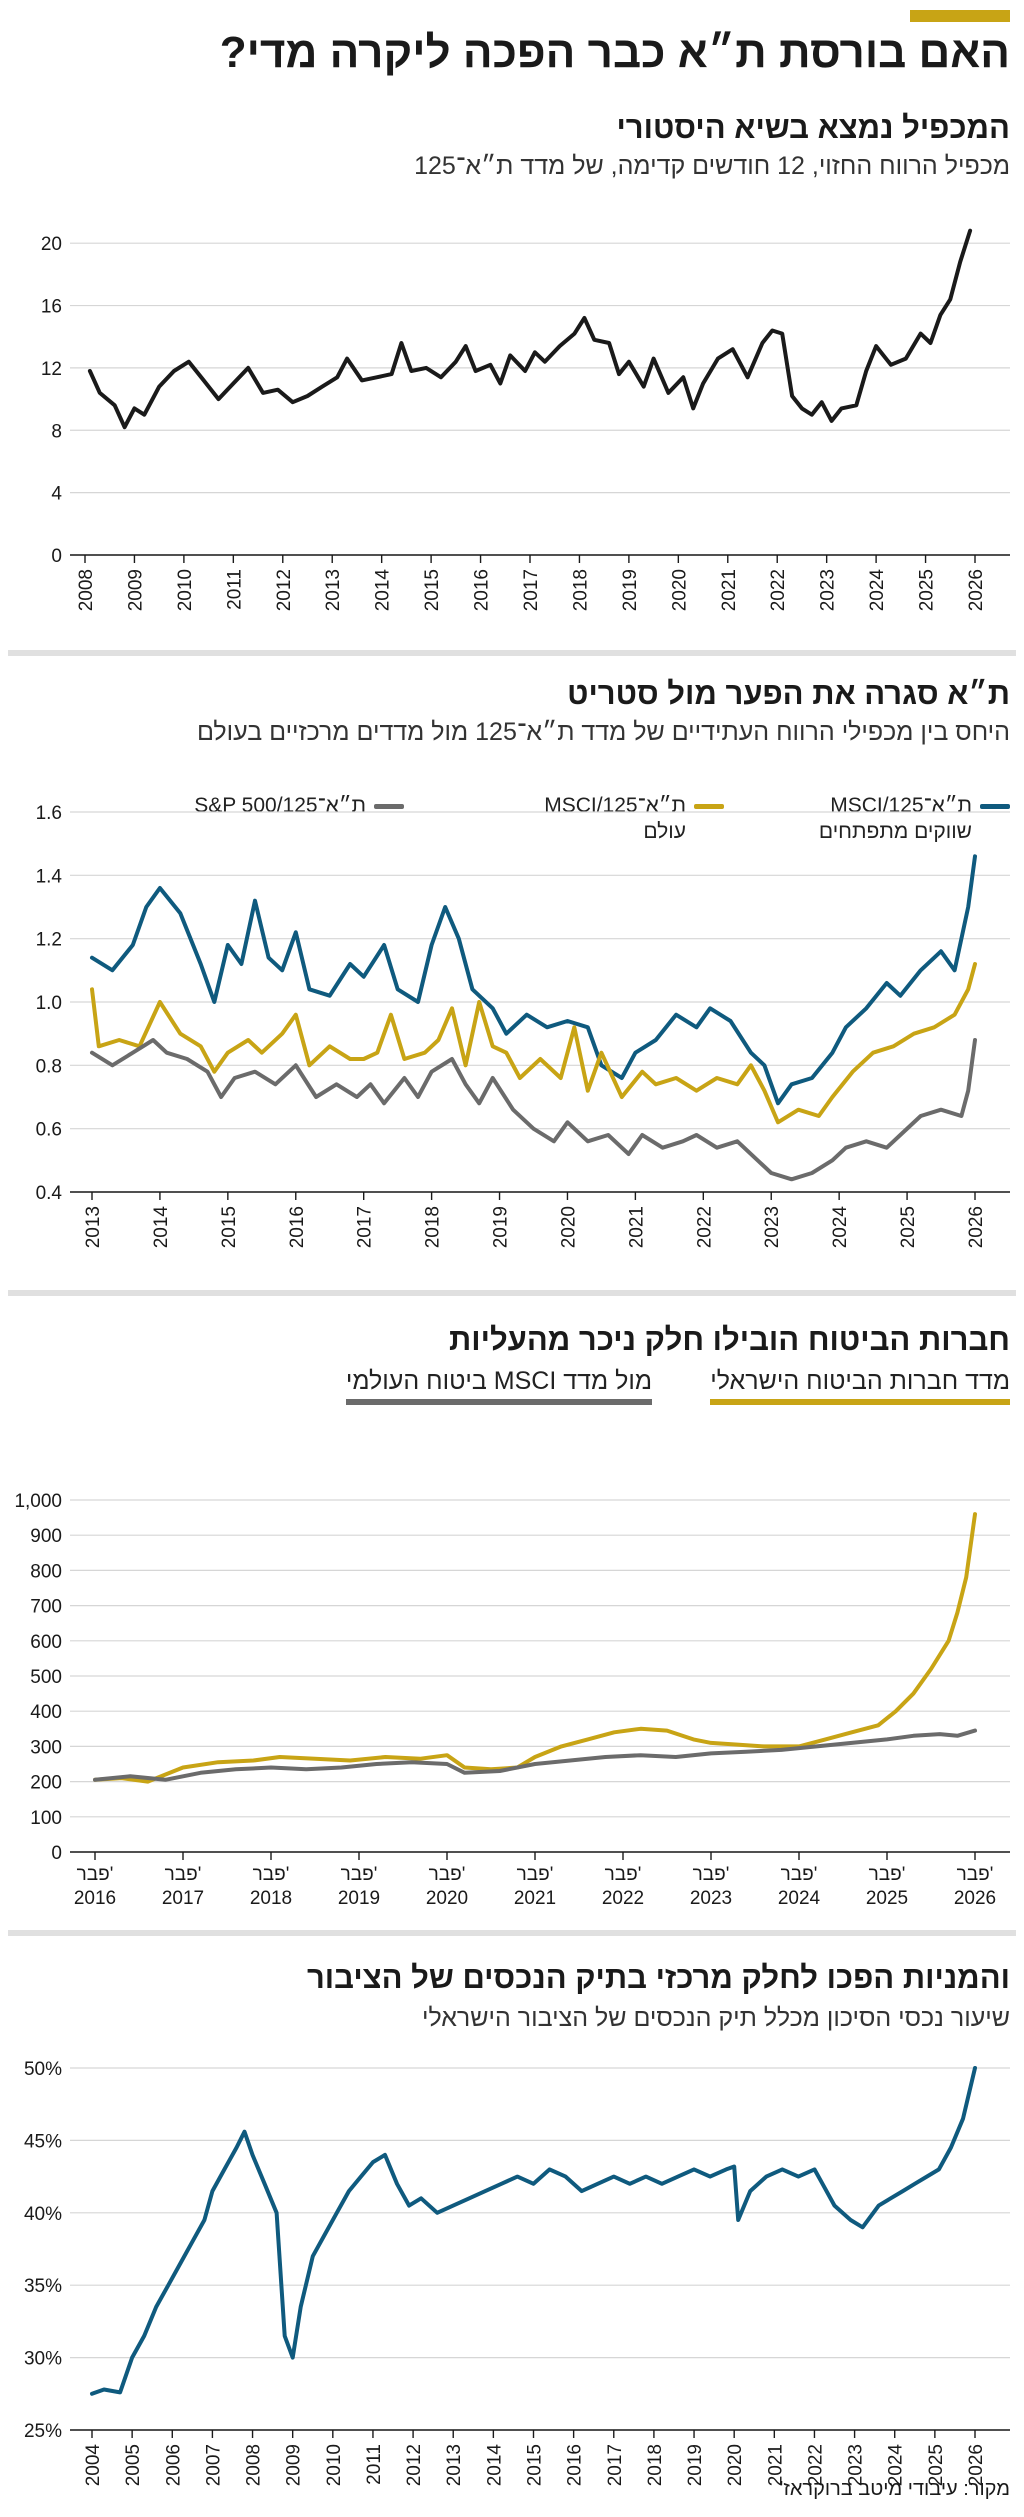 The width and height of the screenshot is (1024, 2517). What do you see at coordinates (46, 1818) in the screenshot?
I see `y-tick-label: 100` at bounding box center [46, 1818].